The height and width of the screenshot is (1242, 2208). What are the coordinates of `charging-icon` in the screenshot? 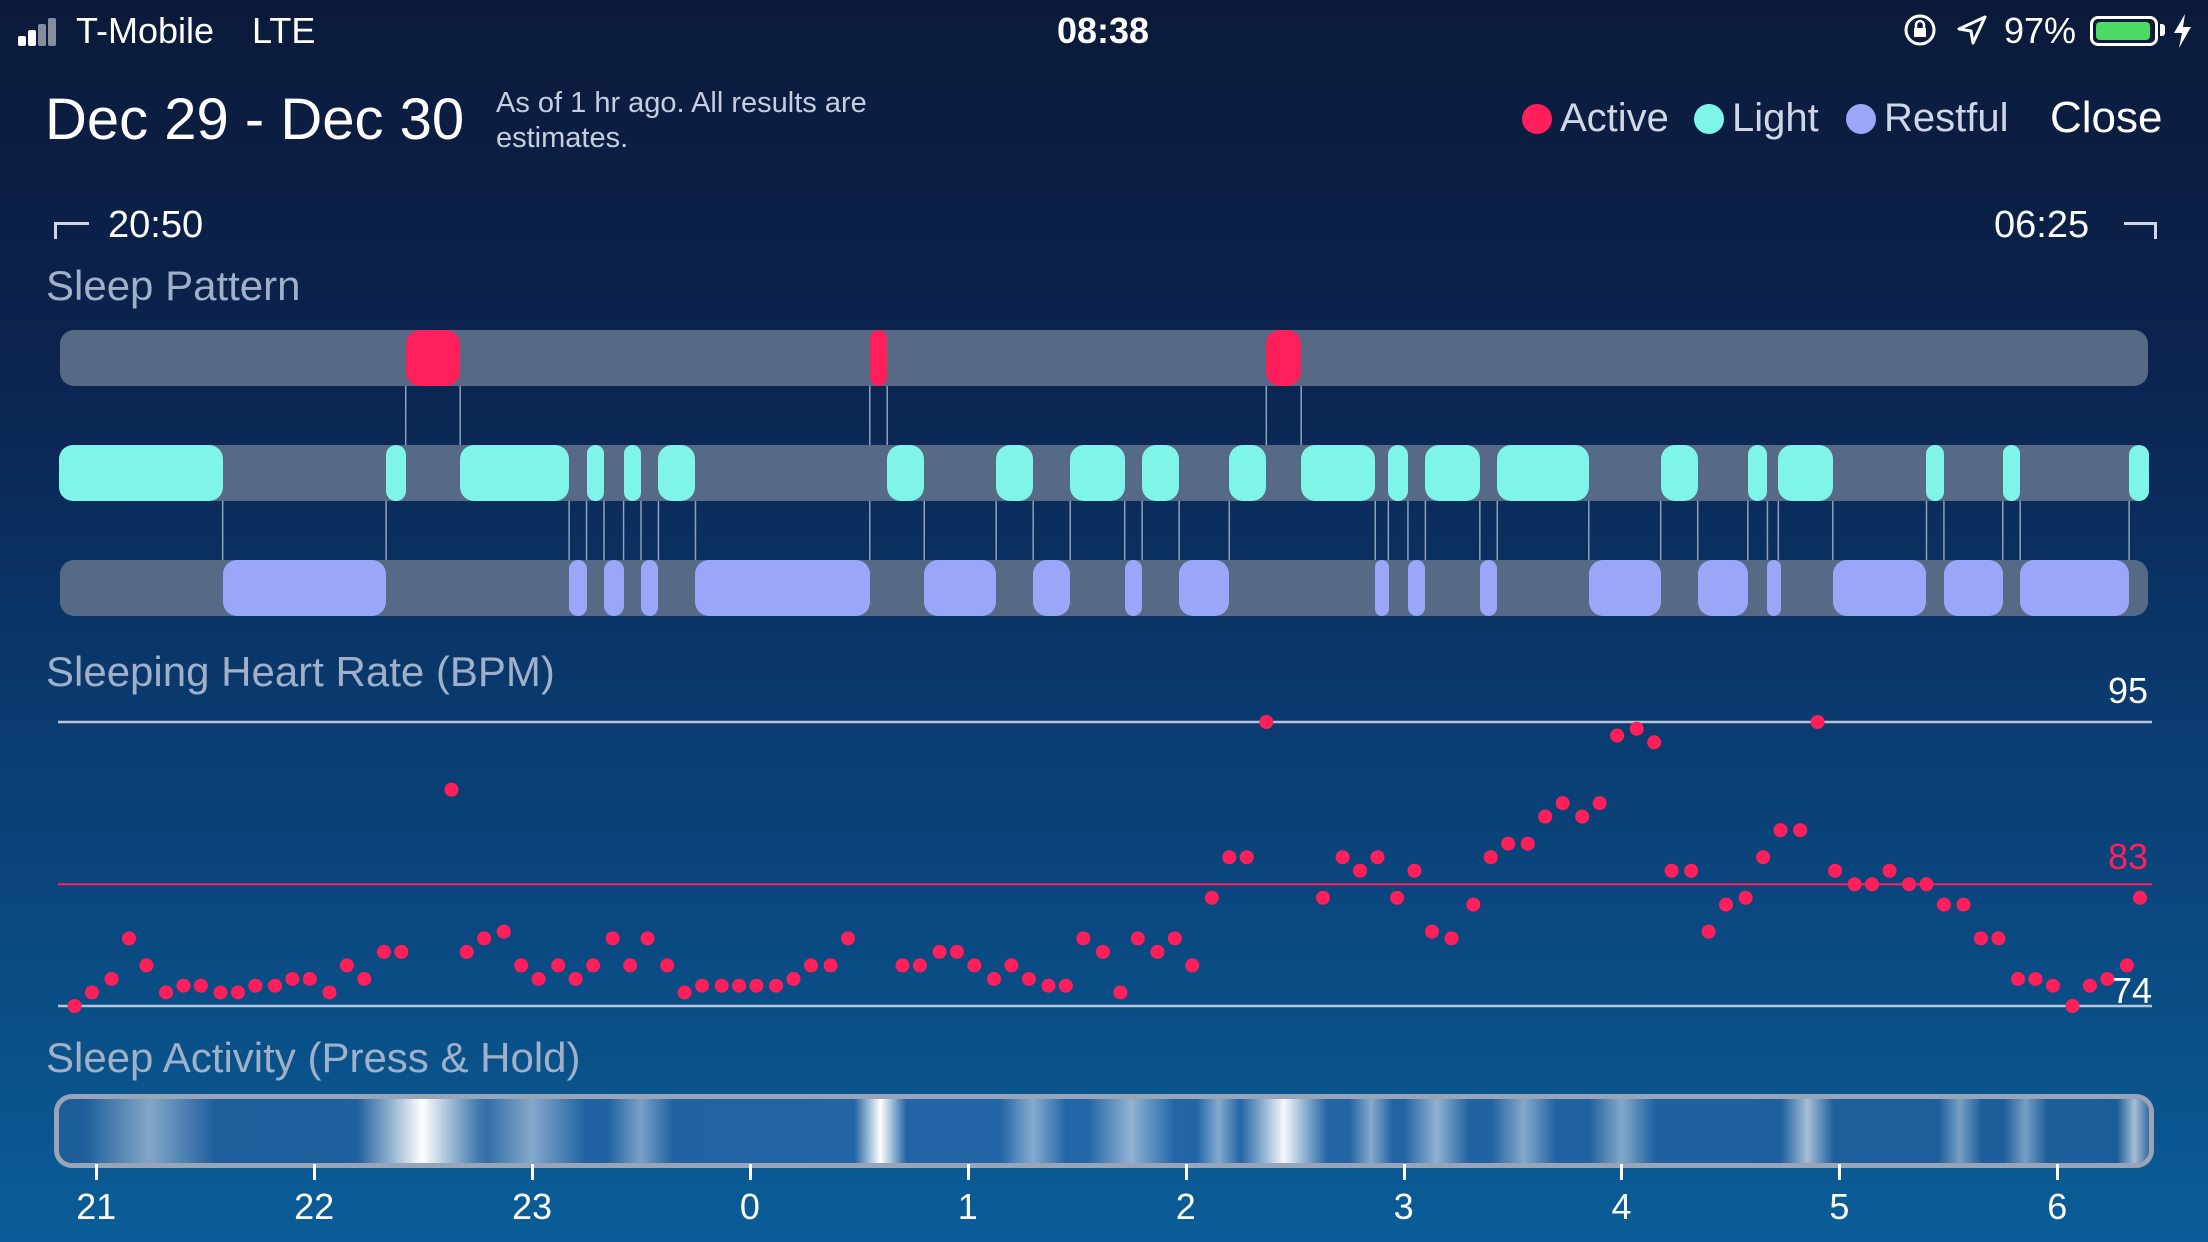 It's located at (2182, 31).